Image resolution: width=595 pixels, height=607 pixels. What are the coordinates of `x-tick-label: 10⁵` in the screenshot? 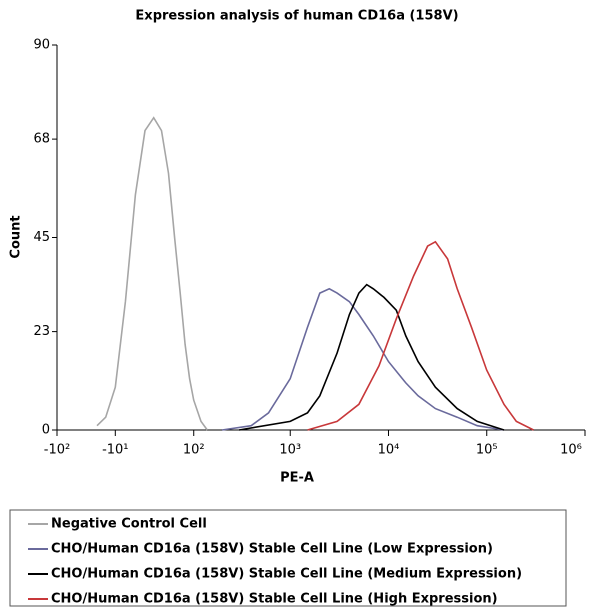 It's located at (487, 450).